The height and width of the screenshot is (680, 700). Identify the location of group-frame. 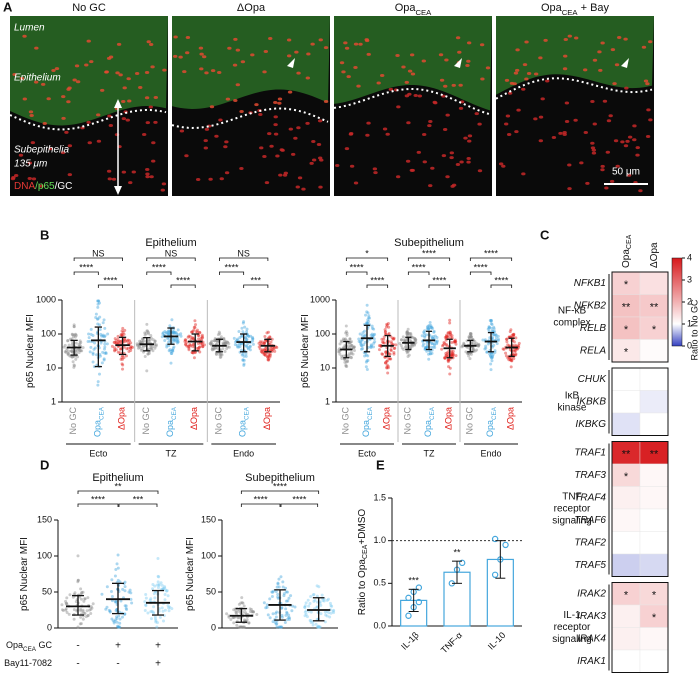
(640, 317).